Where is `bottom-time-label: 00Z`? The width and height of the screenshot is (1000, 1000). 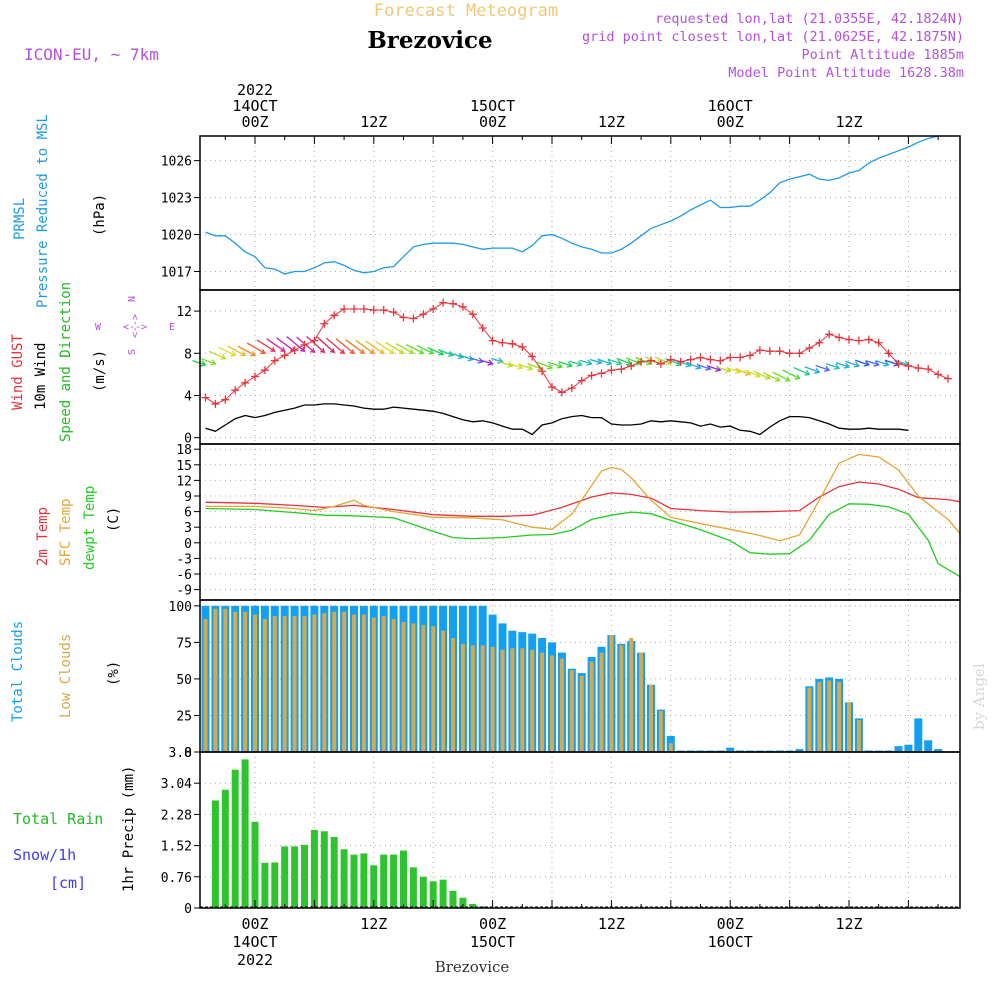 bottom-time-label: 00Z is located at coordinates (254, 924).